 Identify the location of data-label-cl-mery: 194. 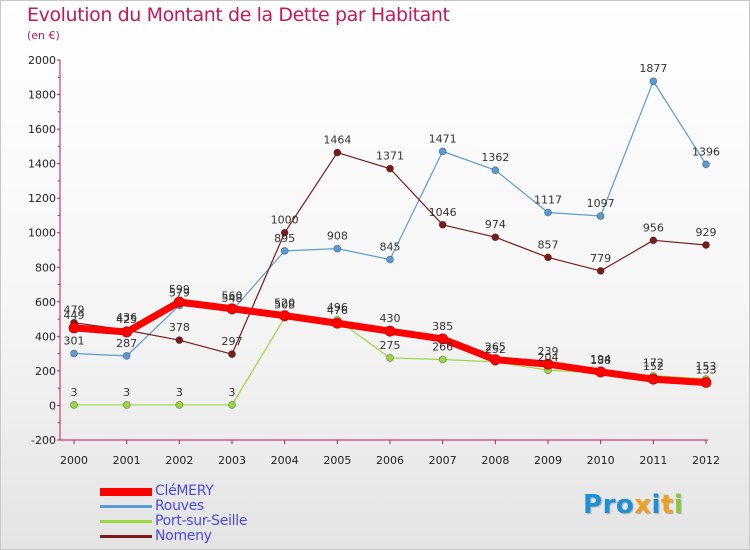
(600, 359).